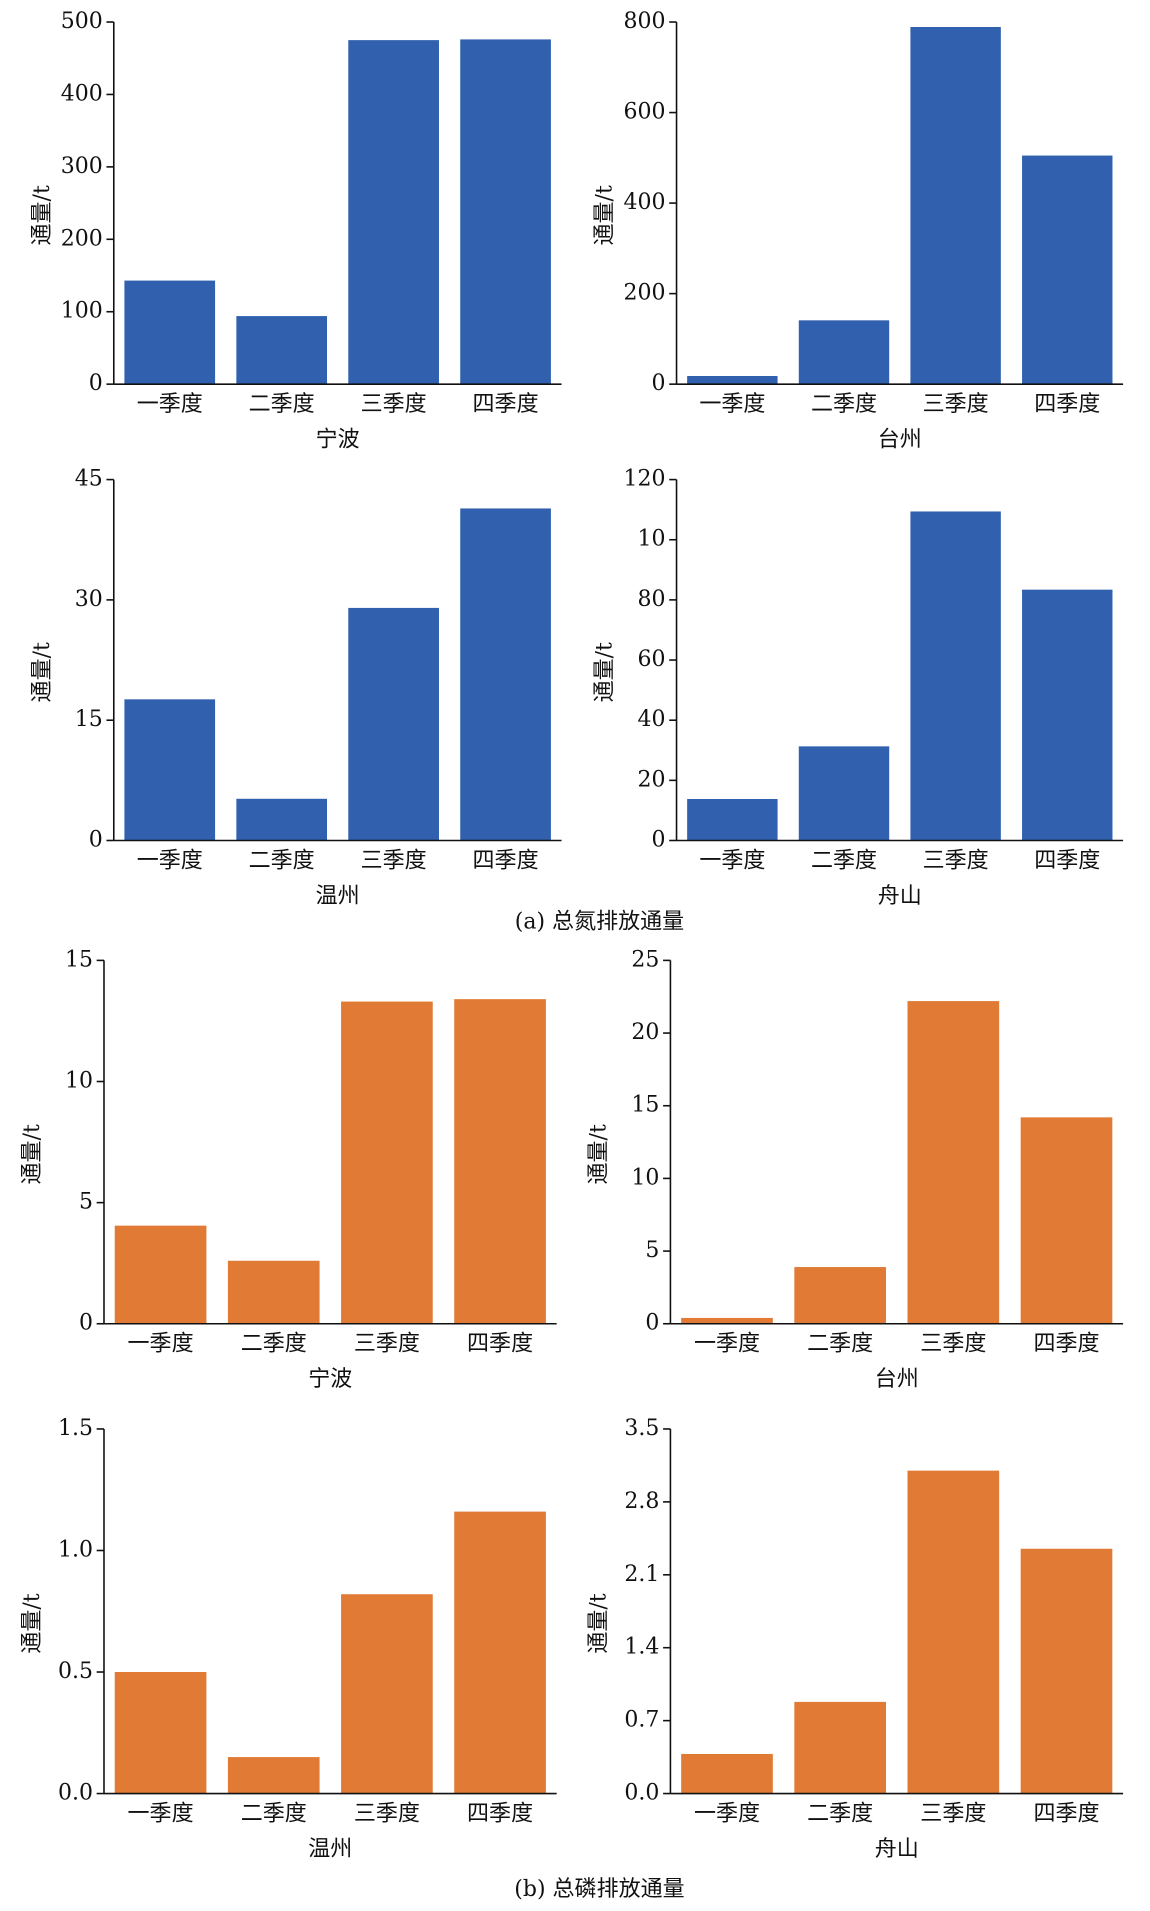 The height and width of the screenshot is (1911, 1150). I want to click on y-tick-label: 100, so click(82, 311).